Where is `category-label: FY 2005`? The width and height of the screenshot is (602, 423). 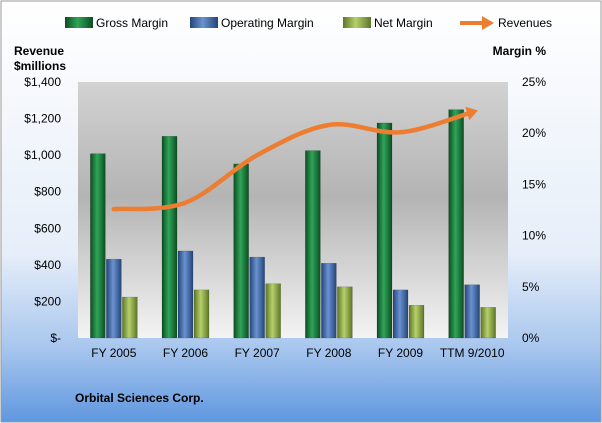 category-label: FY 2005 is located at coordinates (113, 353).